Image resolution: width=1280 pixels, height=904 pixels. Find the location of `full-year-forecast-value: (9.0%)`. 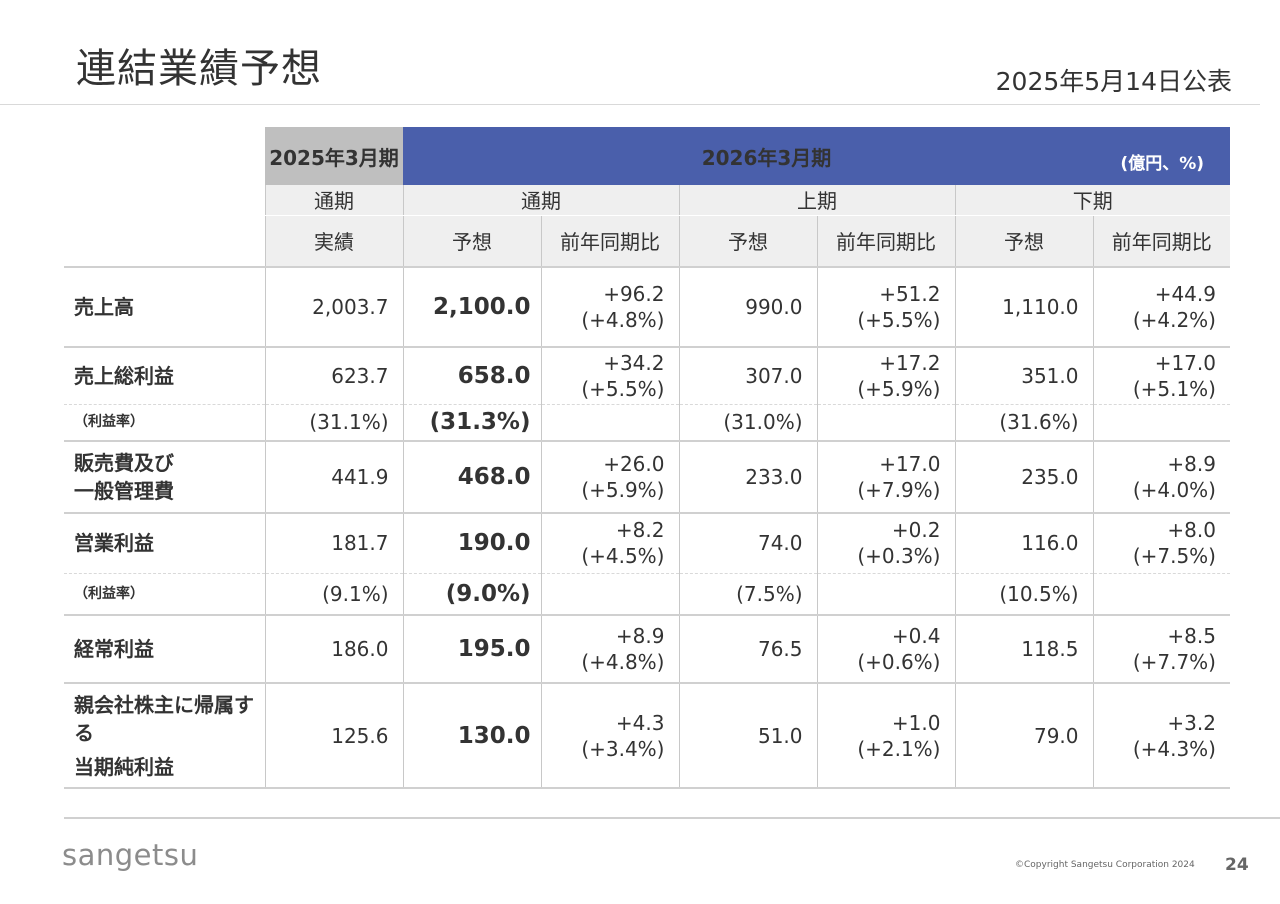

full-year-forecast-value: (9.0%) is located at coordinates (471, 593).